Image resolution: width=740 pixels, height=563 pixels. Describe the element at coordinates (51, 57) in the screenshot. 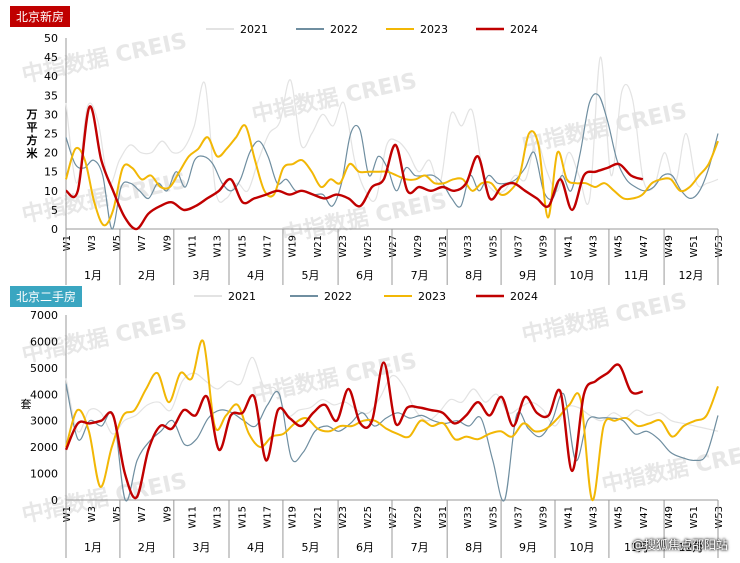

I see `y-tick-label: 45` at that location.